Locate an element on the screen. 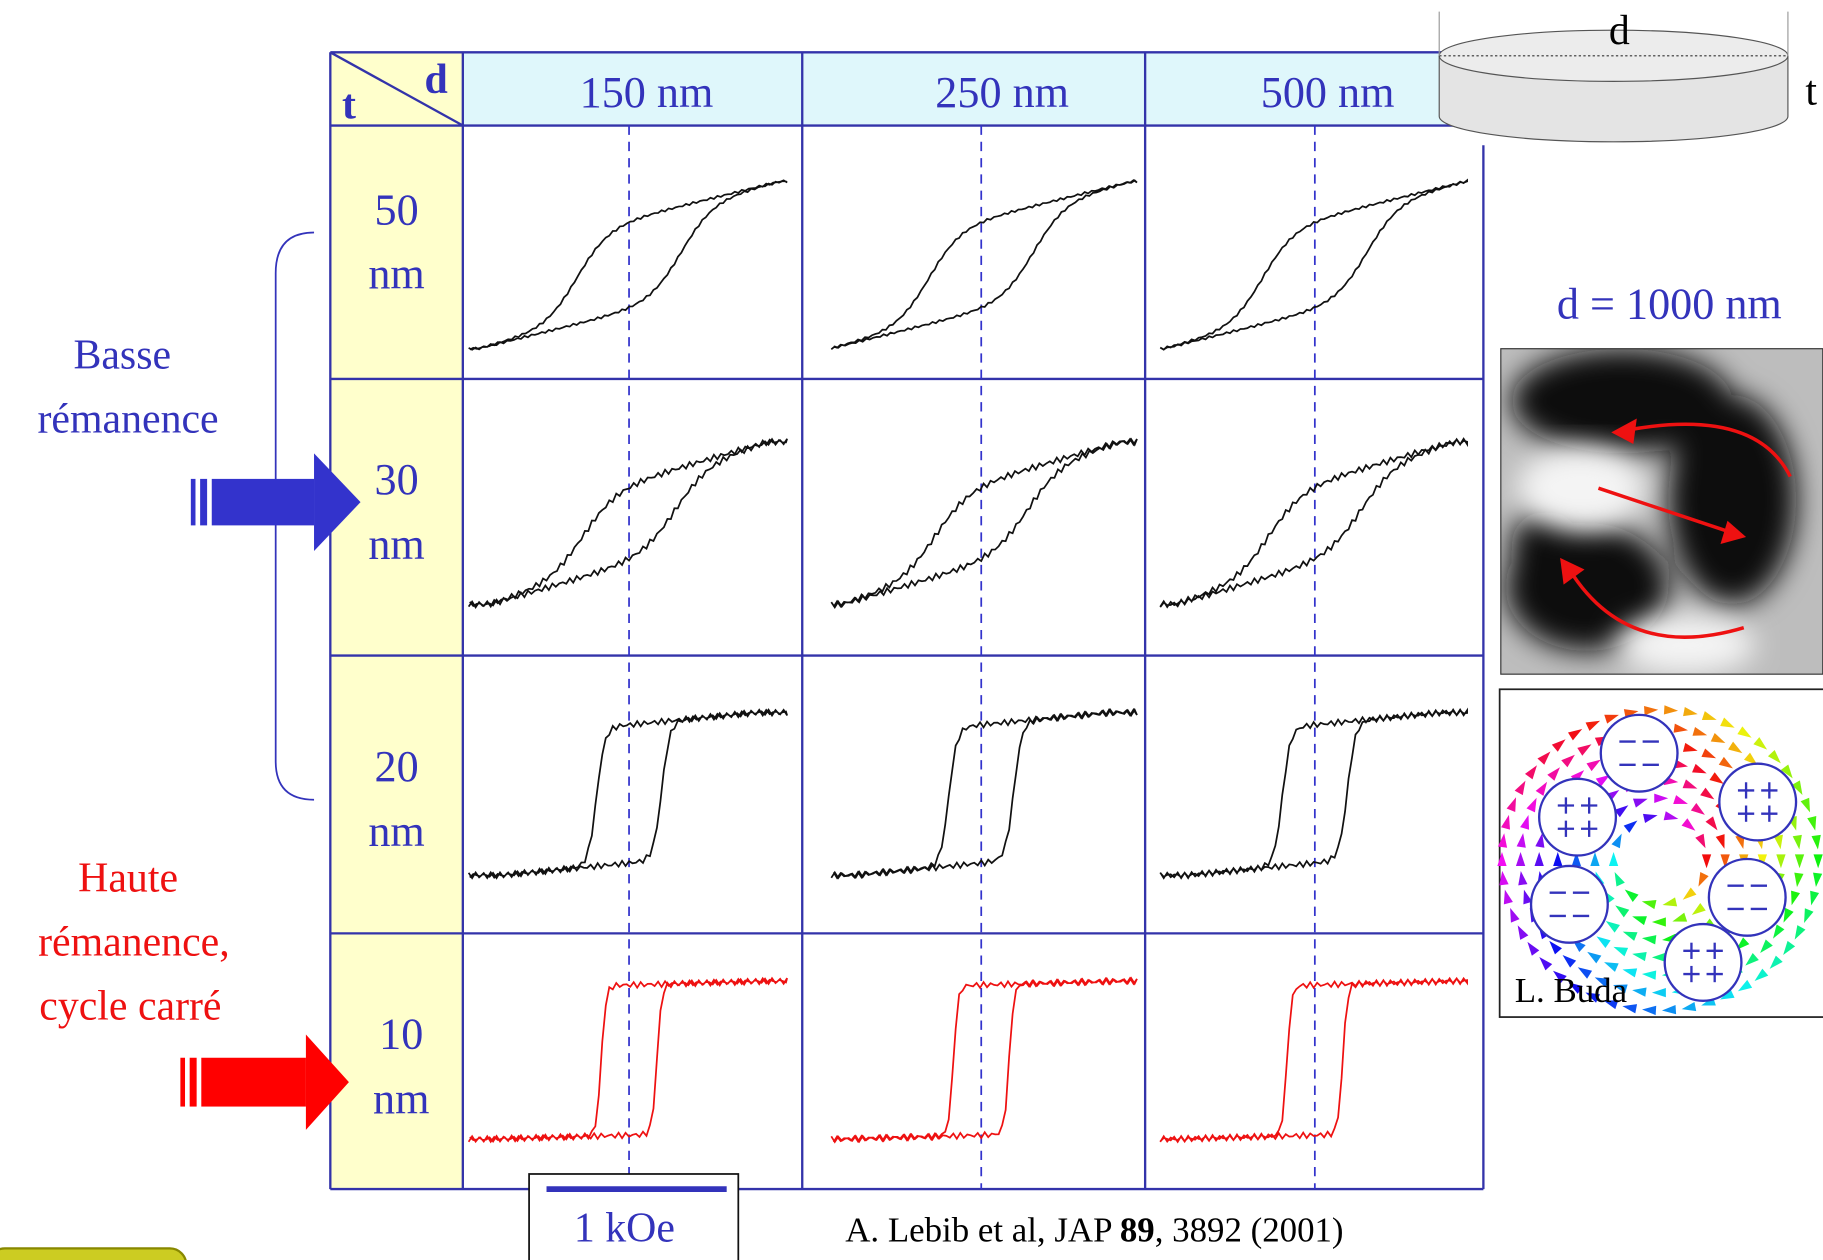 This screenshot has width=1823, height=1260. corner-decoration is located at coordinates (93, 1253).